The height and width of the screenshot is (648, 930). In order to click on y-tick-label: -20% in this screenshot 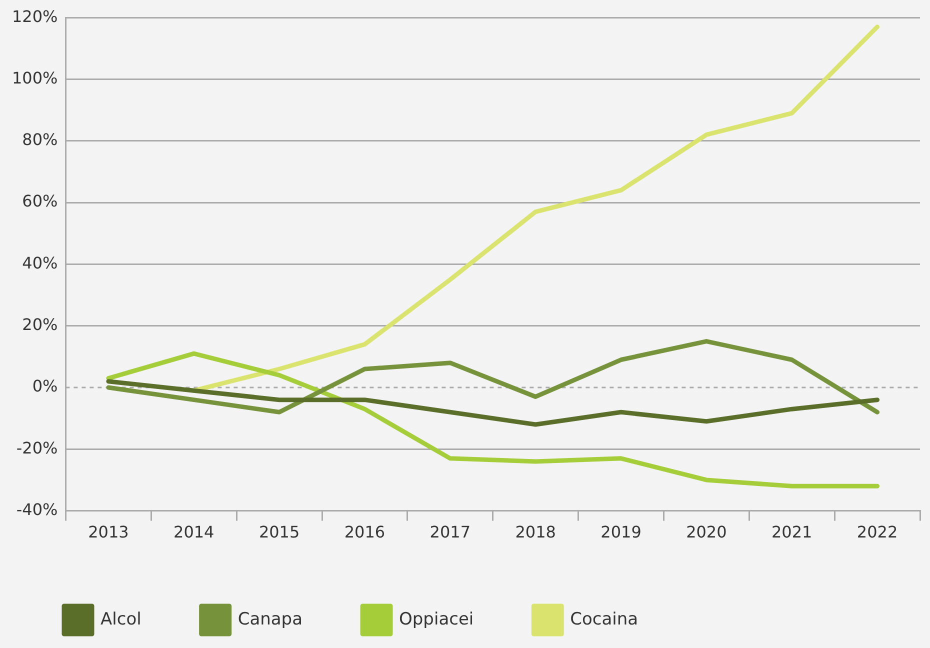, I will do `click(37, 448)`.